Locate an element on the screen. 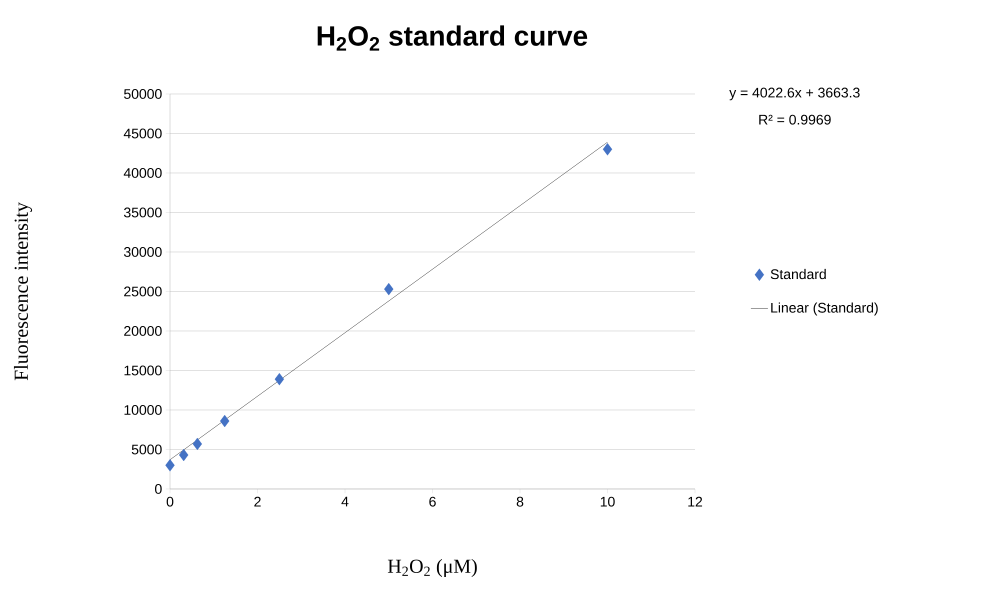  x-tick-label: 12 is located at coordinates (695, 501).